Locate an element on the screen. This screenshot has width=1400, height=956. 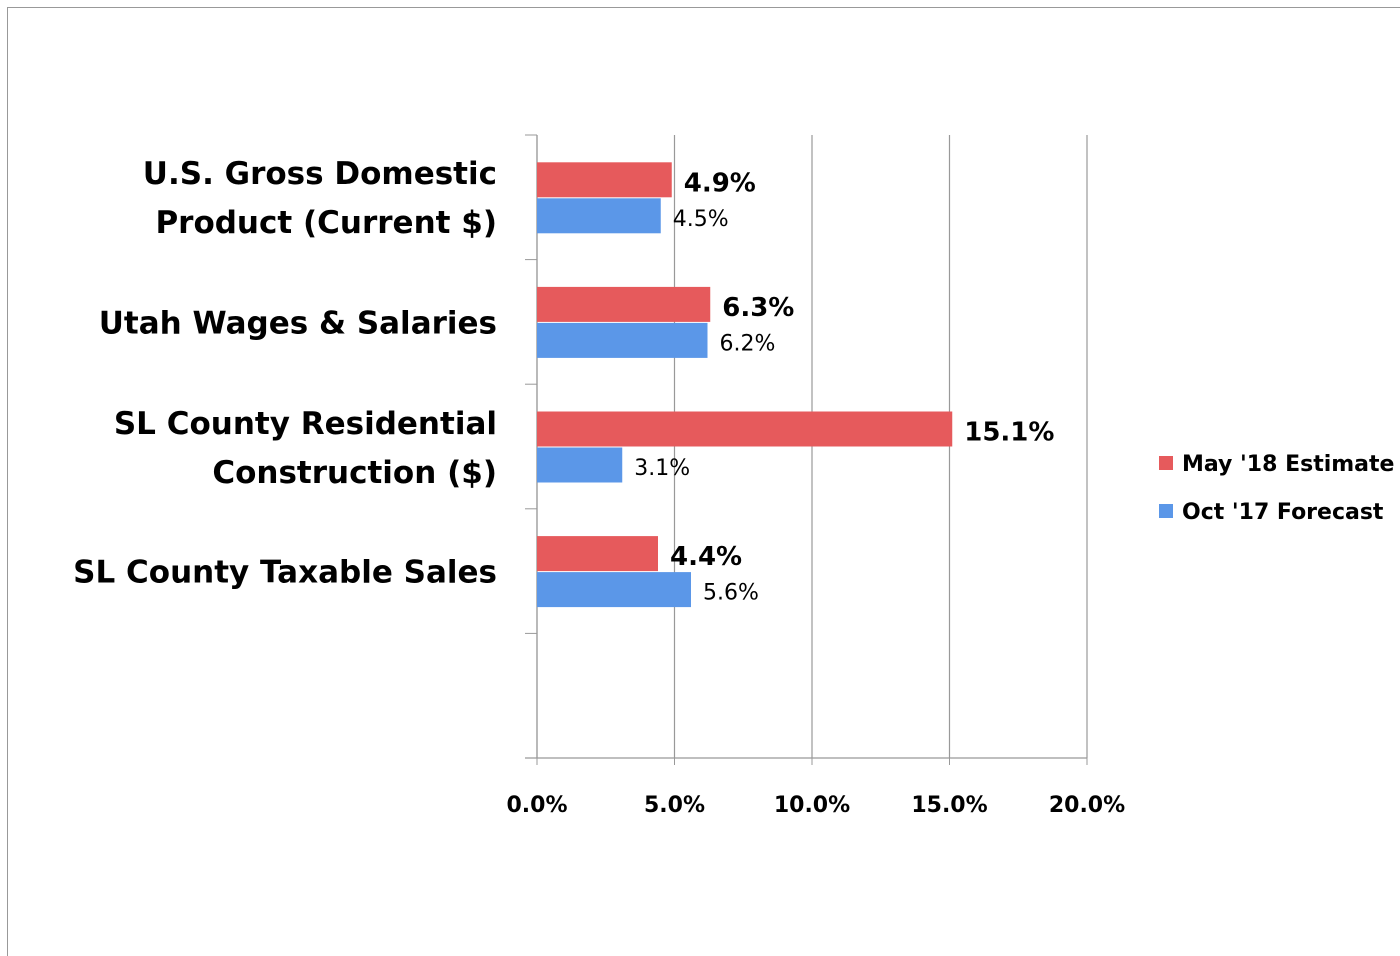
legend-label: Oct '17 Forecast is located at coordinates (1283, 512).